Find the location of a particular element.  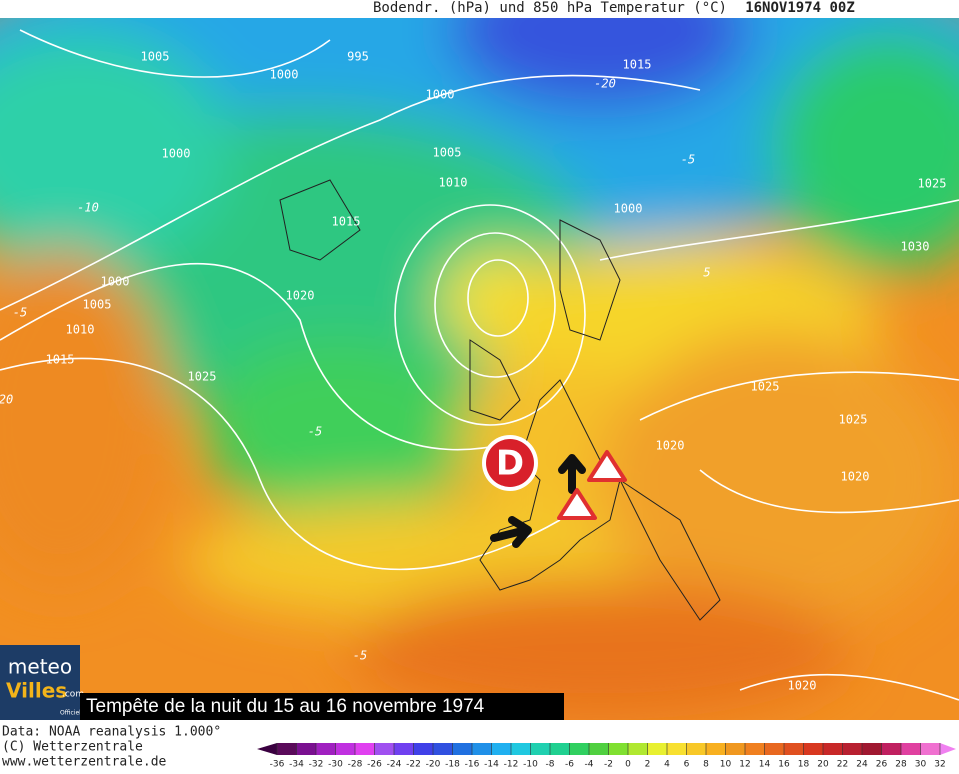

colorbar-tick-label: 28 is located at coordinates (901, 765).